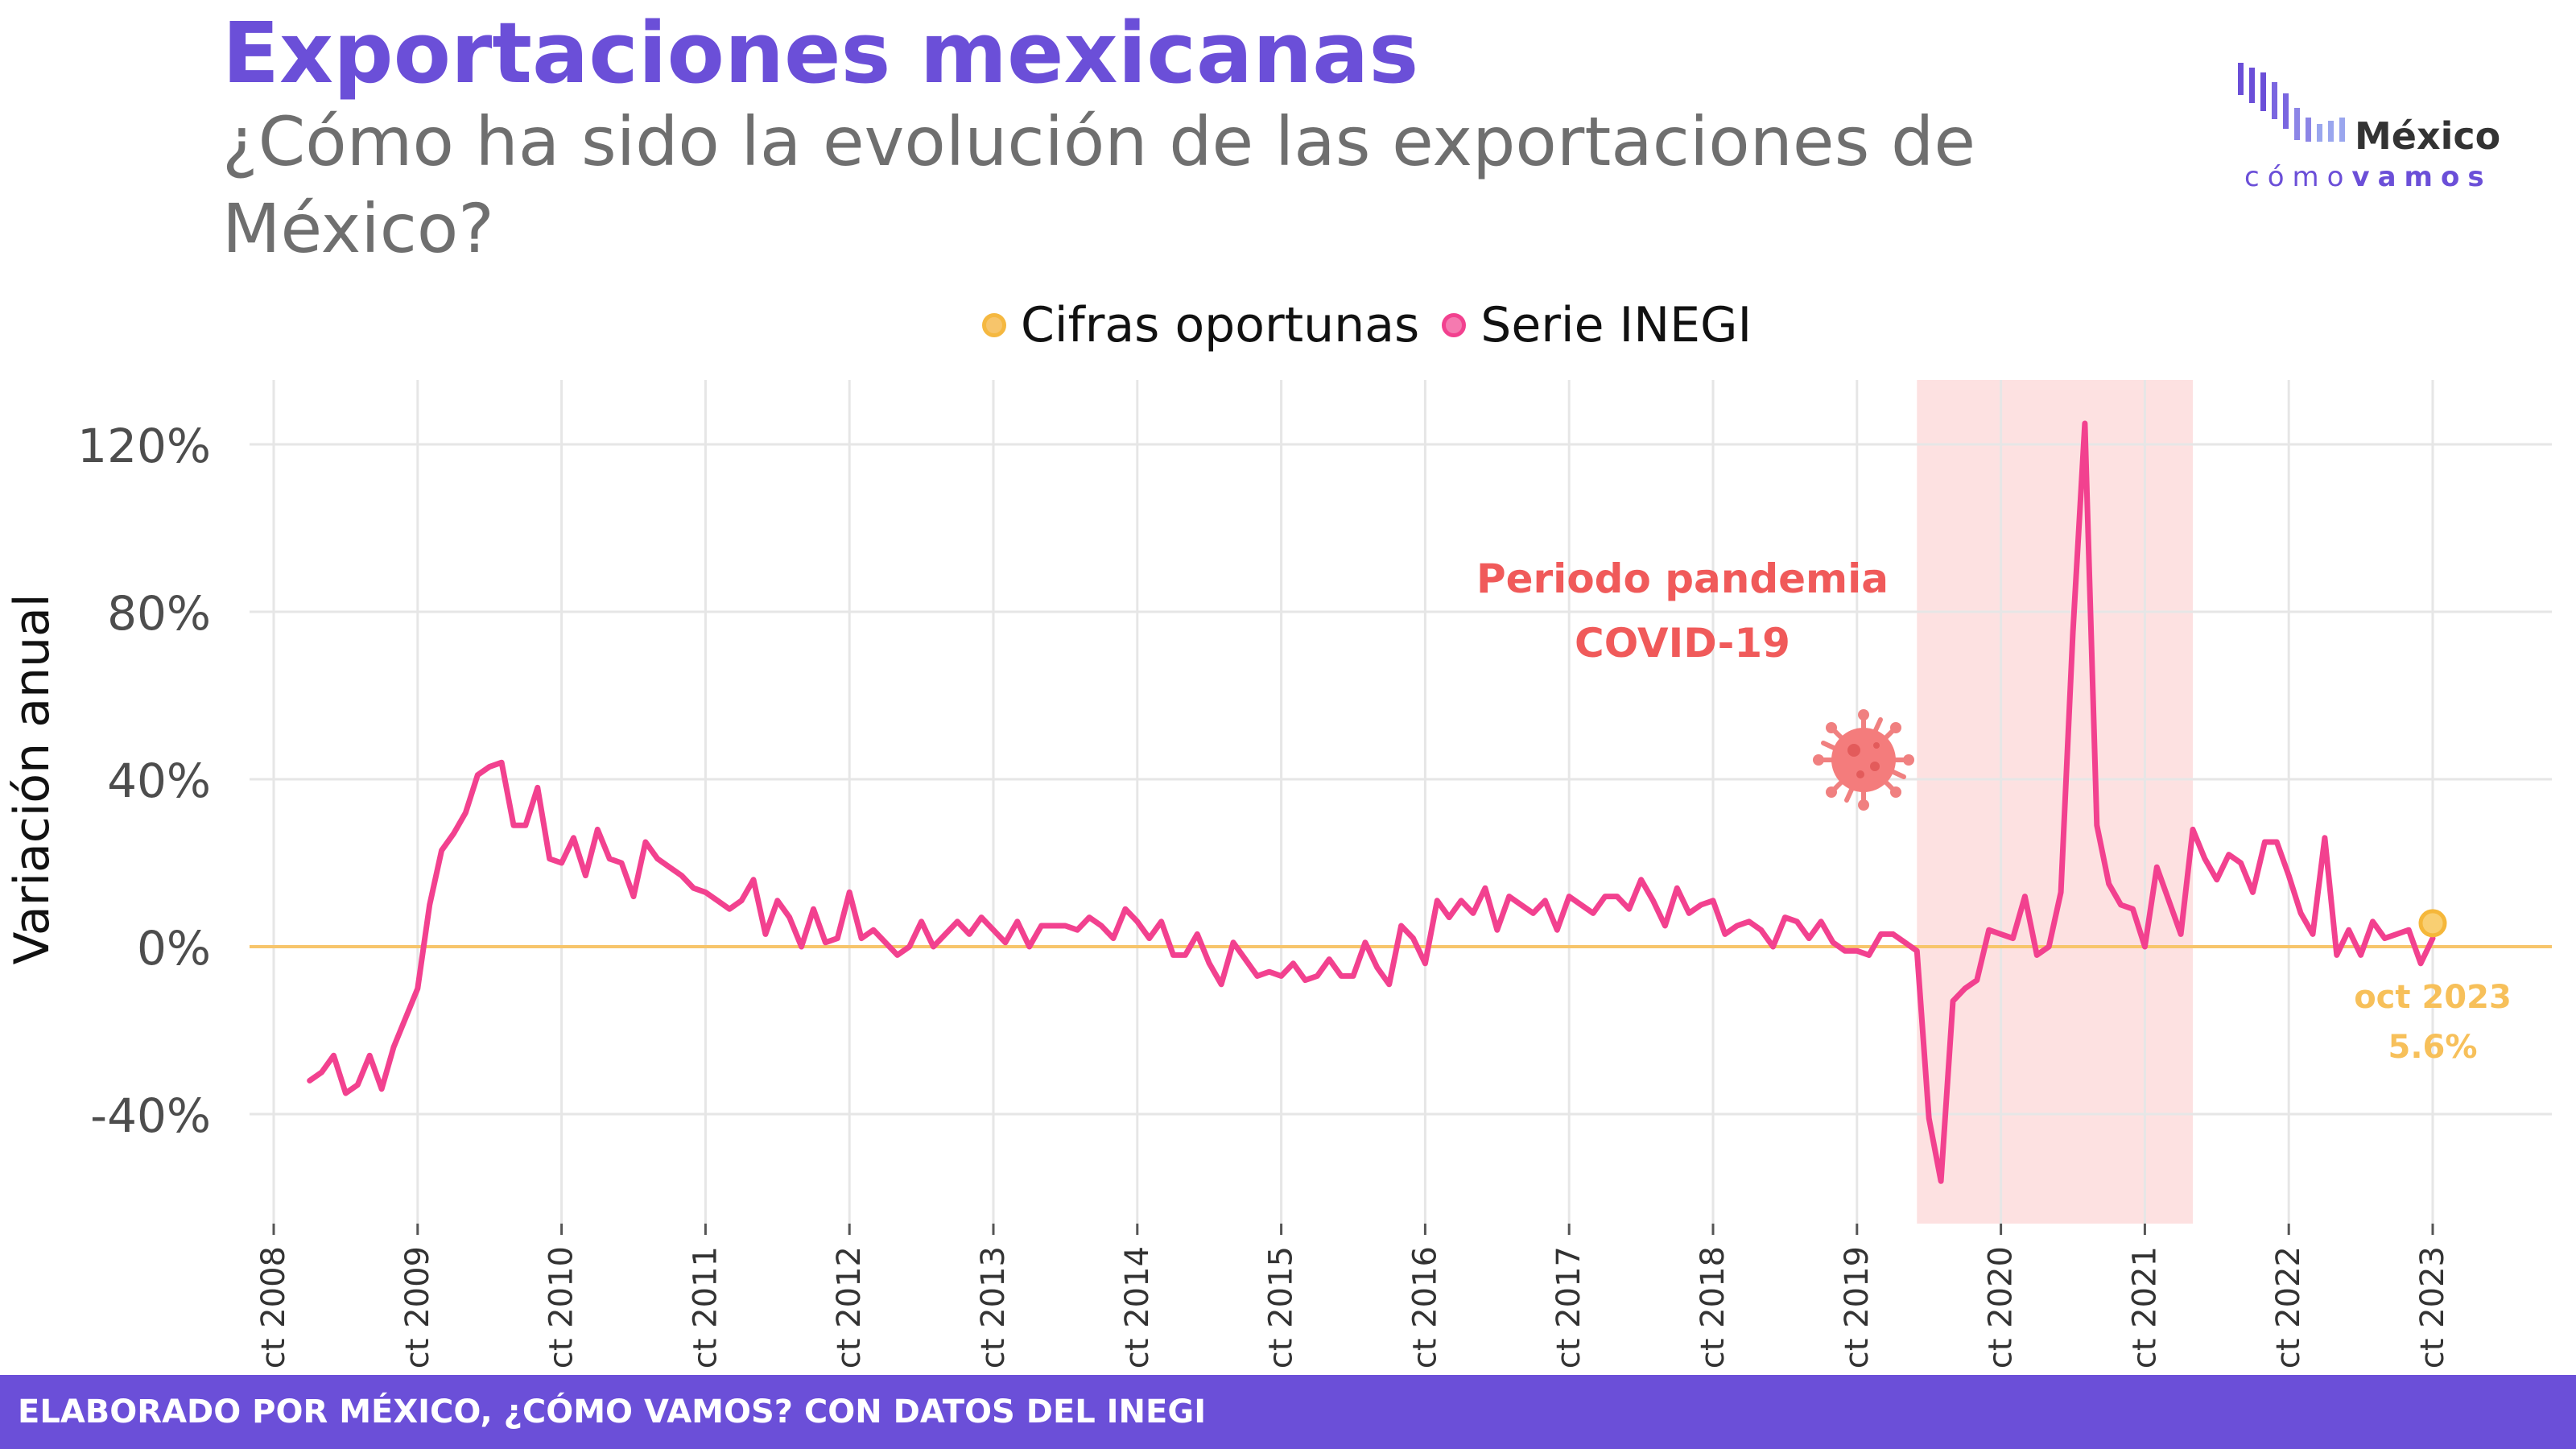 The image size is (2576, 1449). What do you see at coordinates (1713, 1307) in the screenshot?
I see `x-tick-label: oct 2018` at bounding box center [1713, 1307].